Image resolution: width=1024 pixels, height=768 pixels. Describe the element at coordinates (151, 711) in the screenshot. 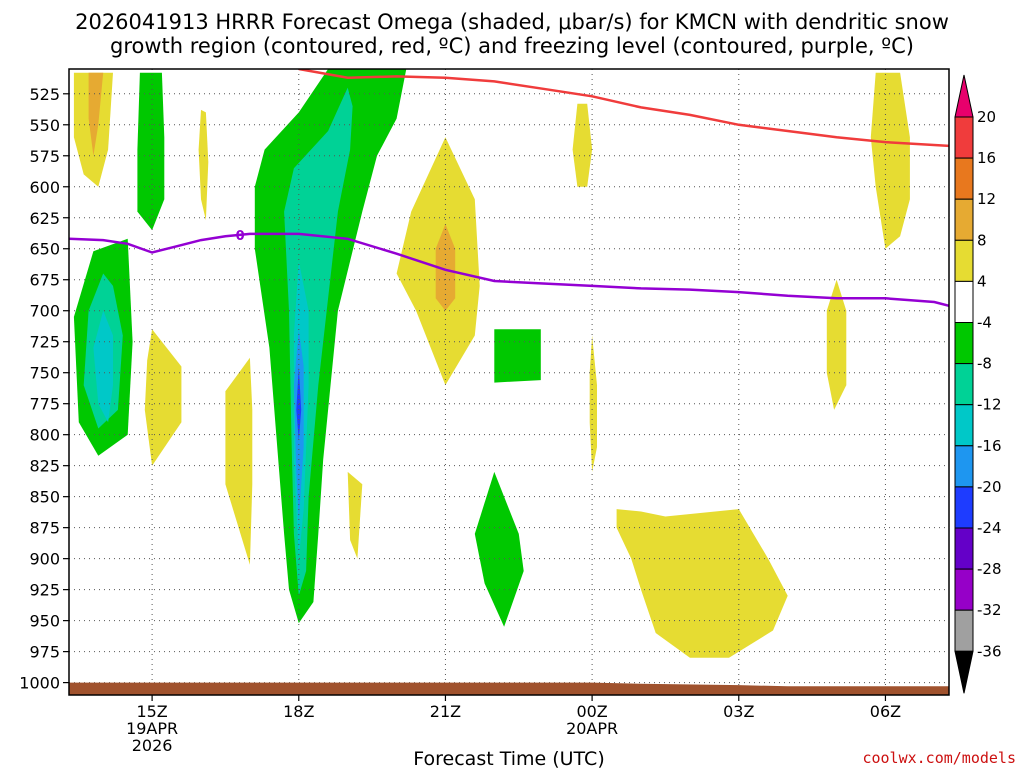

I see `x-tick-label: 15Z` at that location.